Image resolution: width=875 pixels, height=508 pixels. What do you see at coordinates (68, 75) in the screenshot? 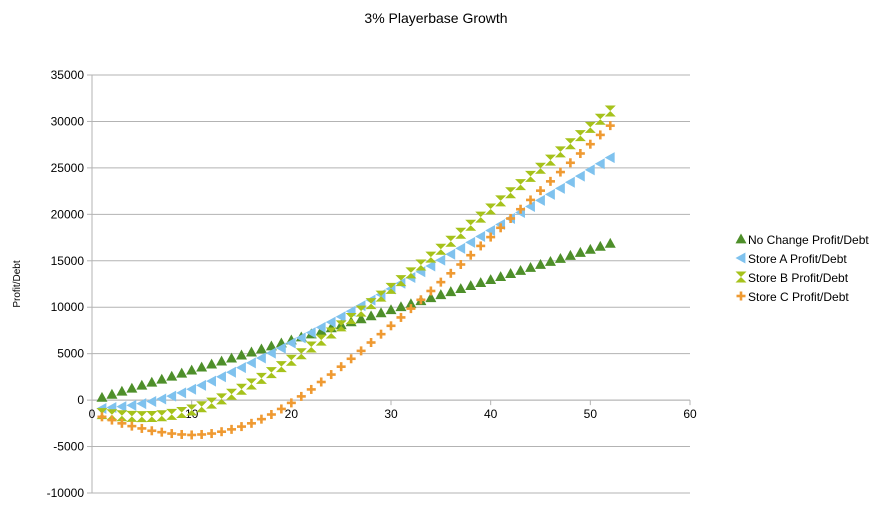
I see `y-tick-label: 35000` at bounding box center [68, 75].